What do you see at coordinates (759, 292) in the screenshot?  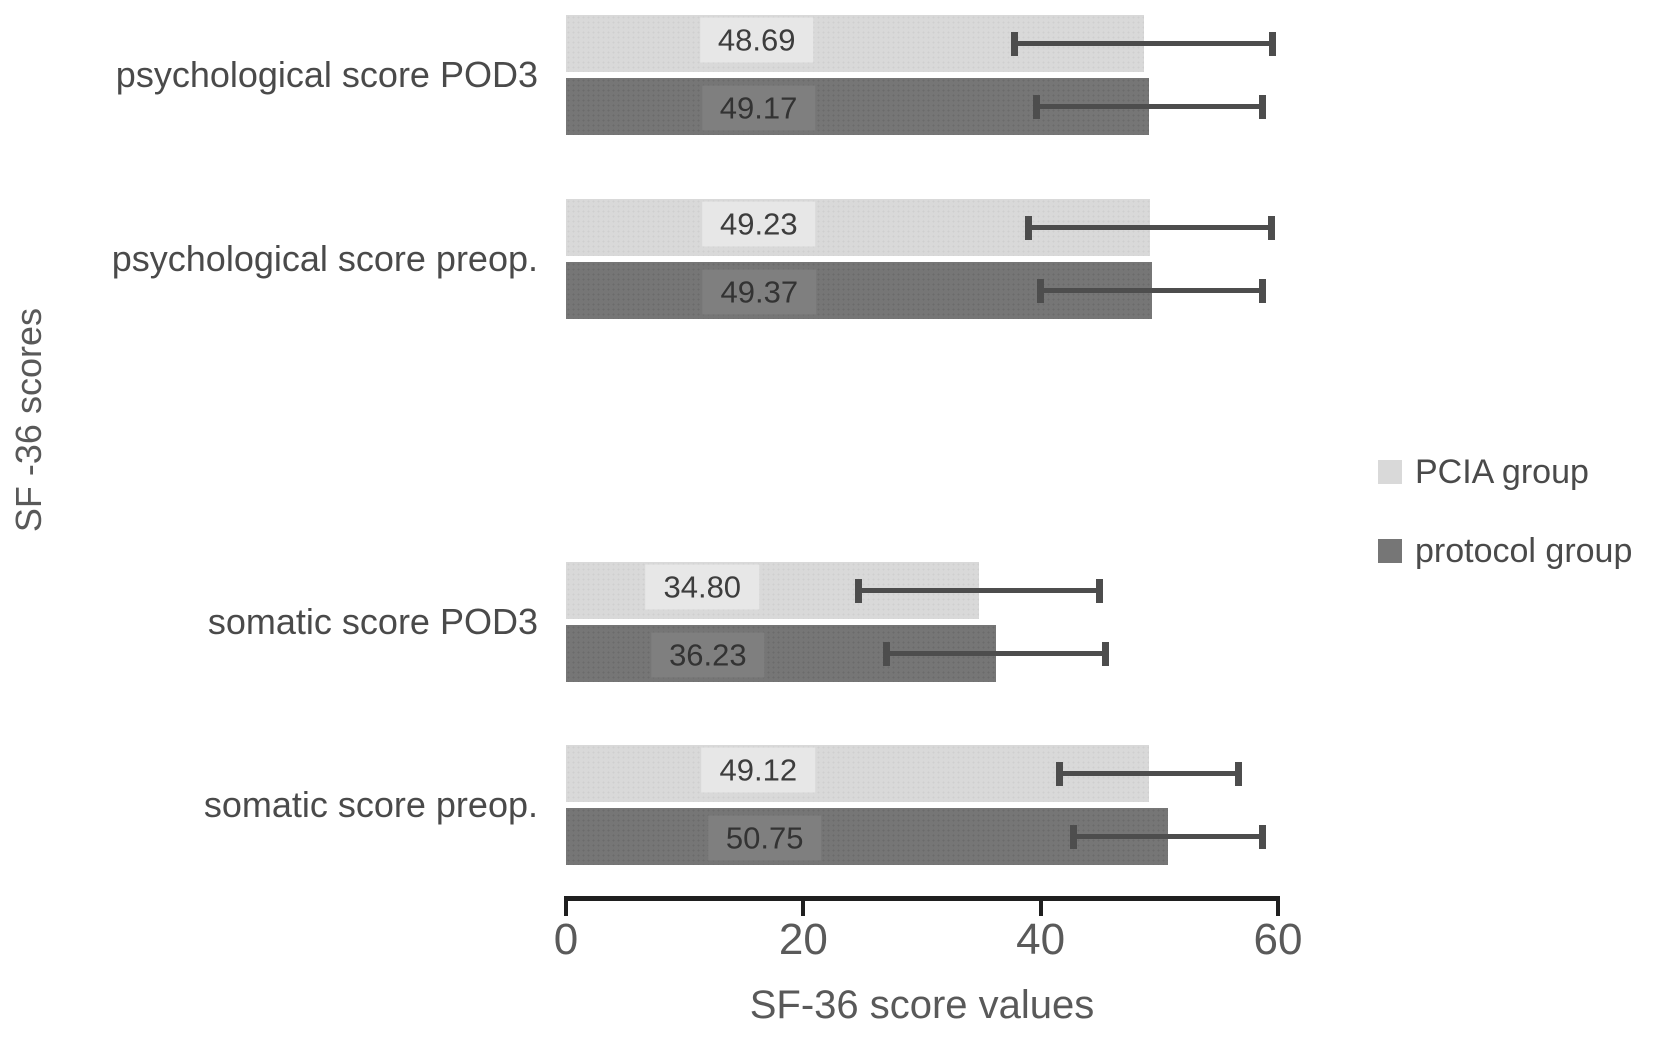 I see `value-label-protocol-group-psychological-score-preop: 49.37` at bounding box center [759, 292].